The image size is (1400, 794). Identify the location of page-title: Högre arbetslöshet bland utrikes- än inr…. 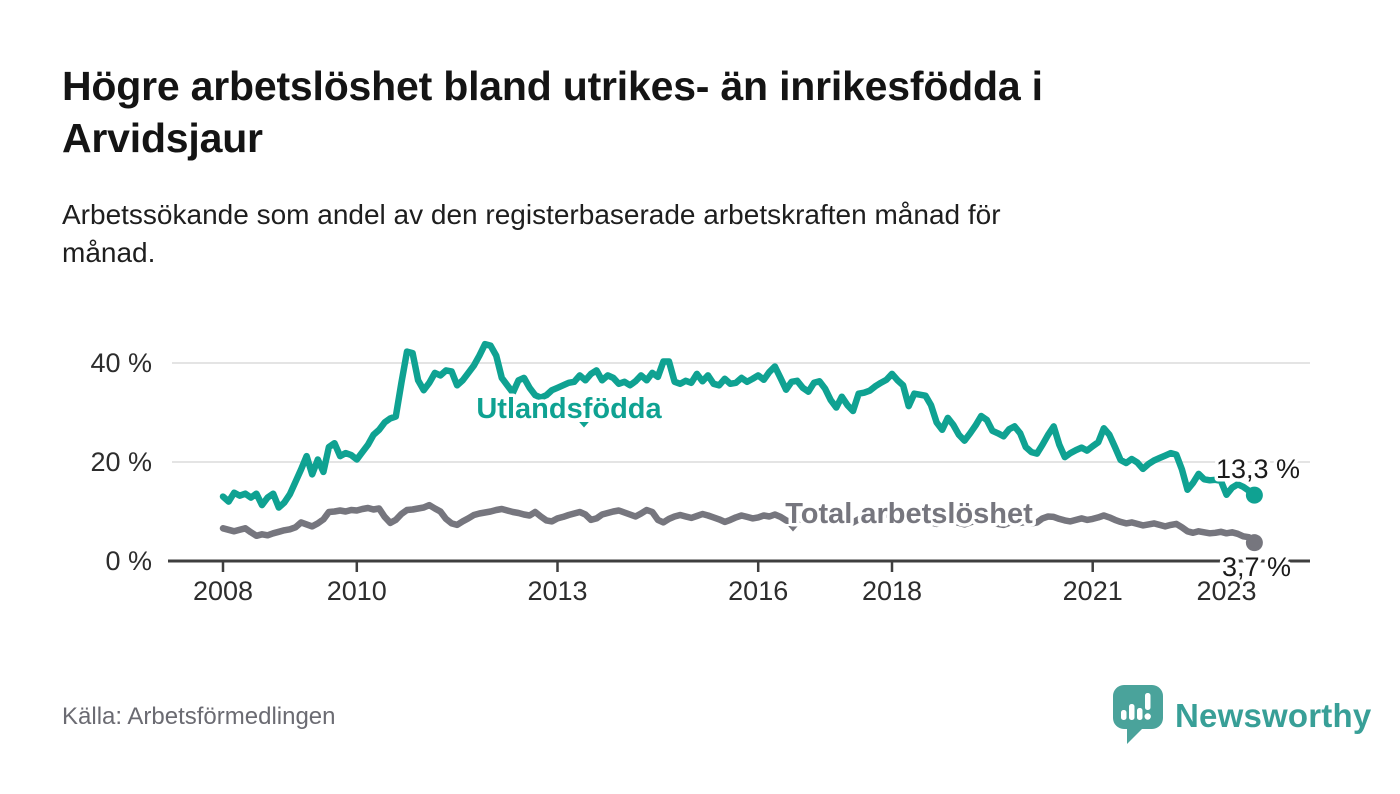
(552, 112).